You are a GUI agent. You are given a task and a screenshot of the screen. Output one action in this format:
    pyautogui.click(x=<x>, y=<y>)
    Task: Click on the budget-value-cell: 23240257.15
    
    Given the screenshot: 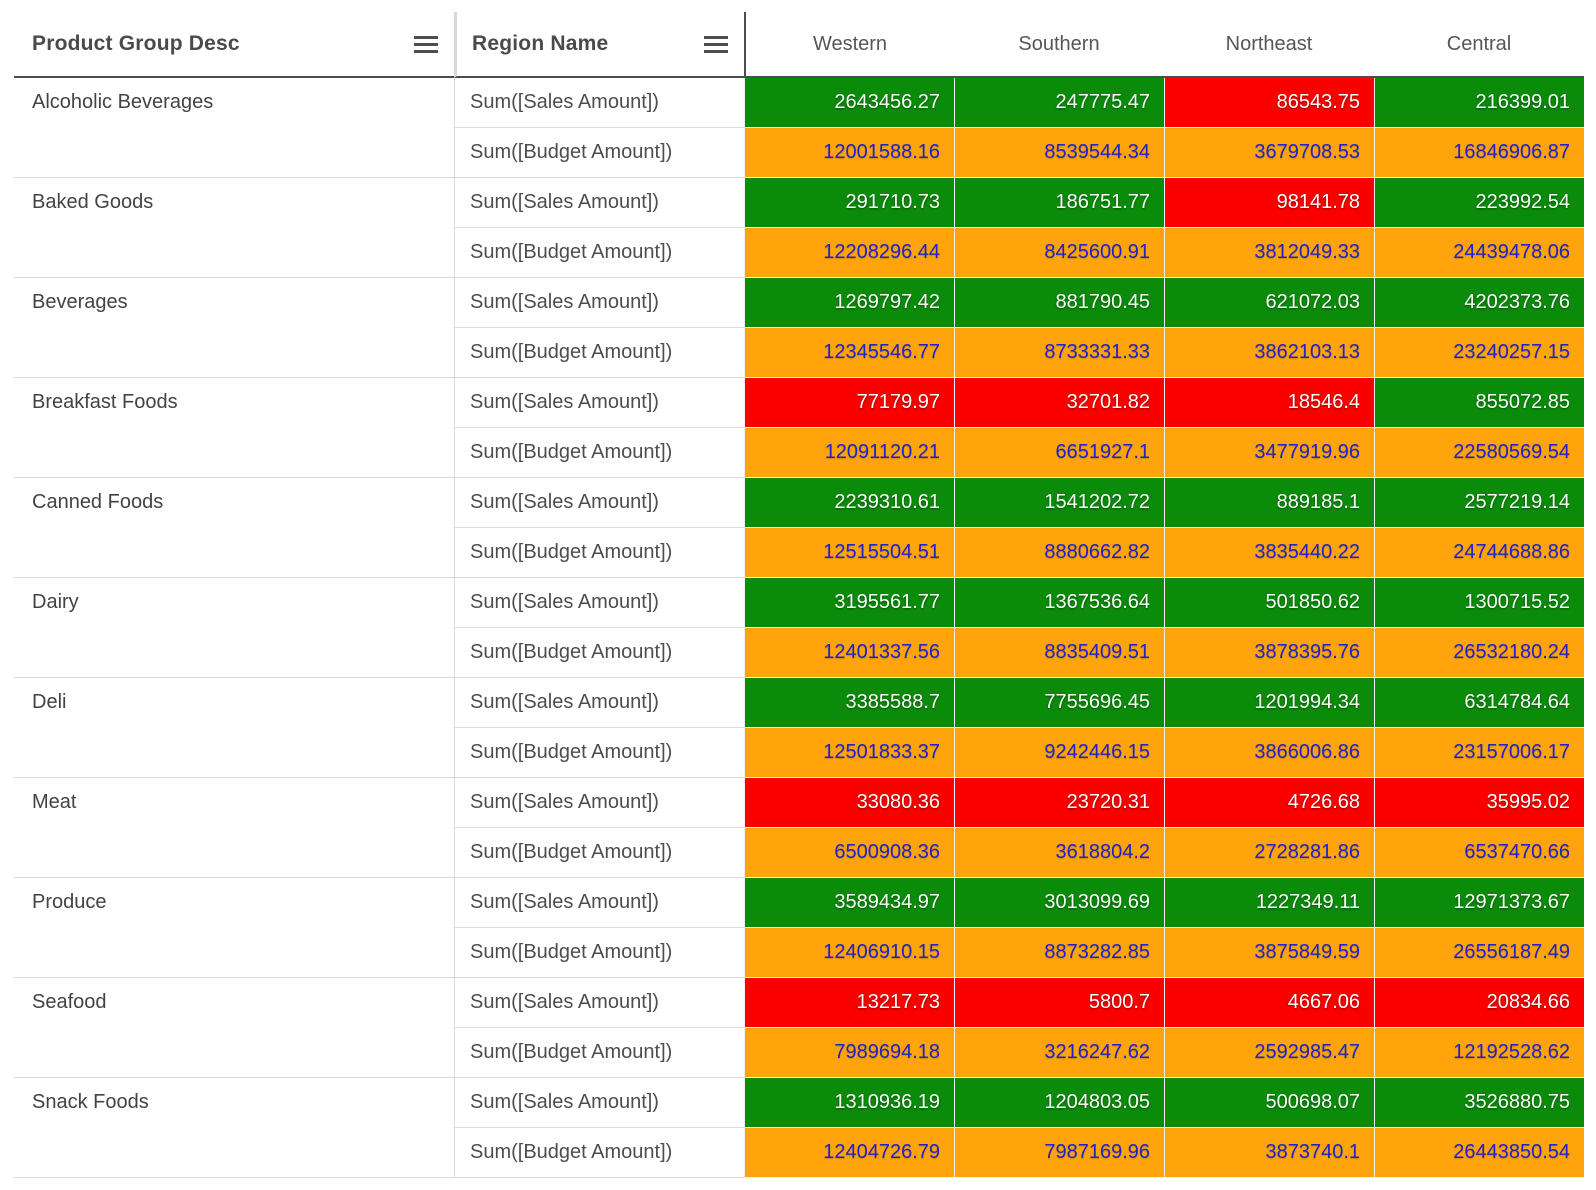 What is the action you would take?
    pyautogui.click(x=1479, y=353)
    